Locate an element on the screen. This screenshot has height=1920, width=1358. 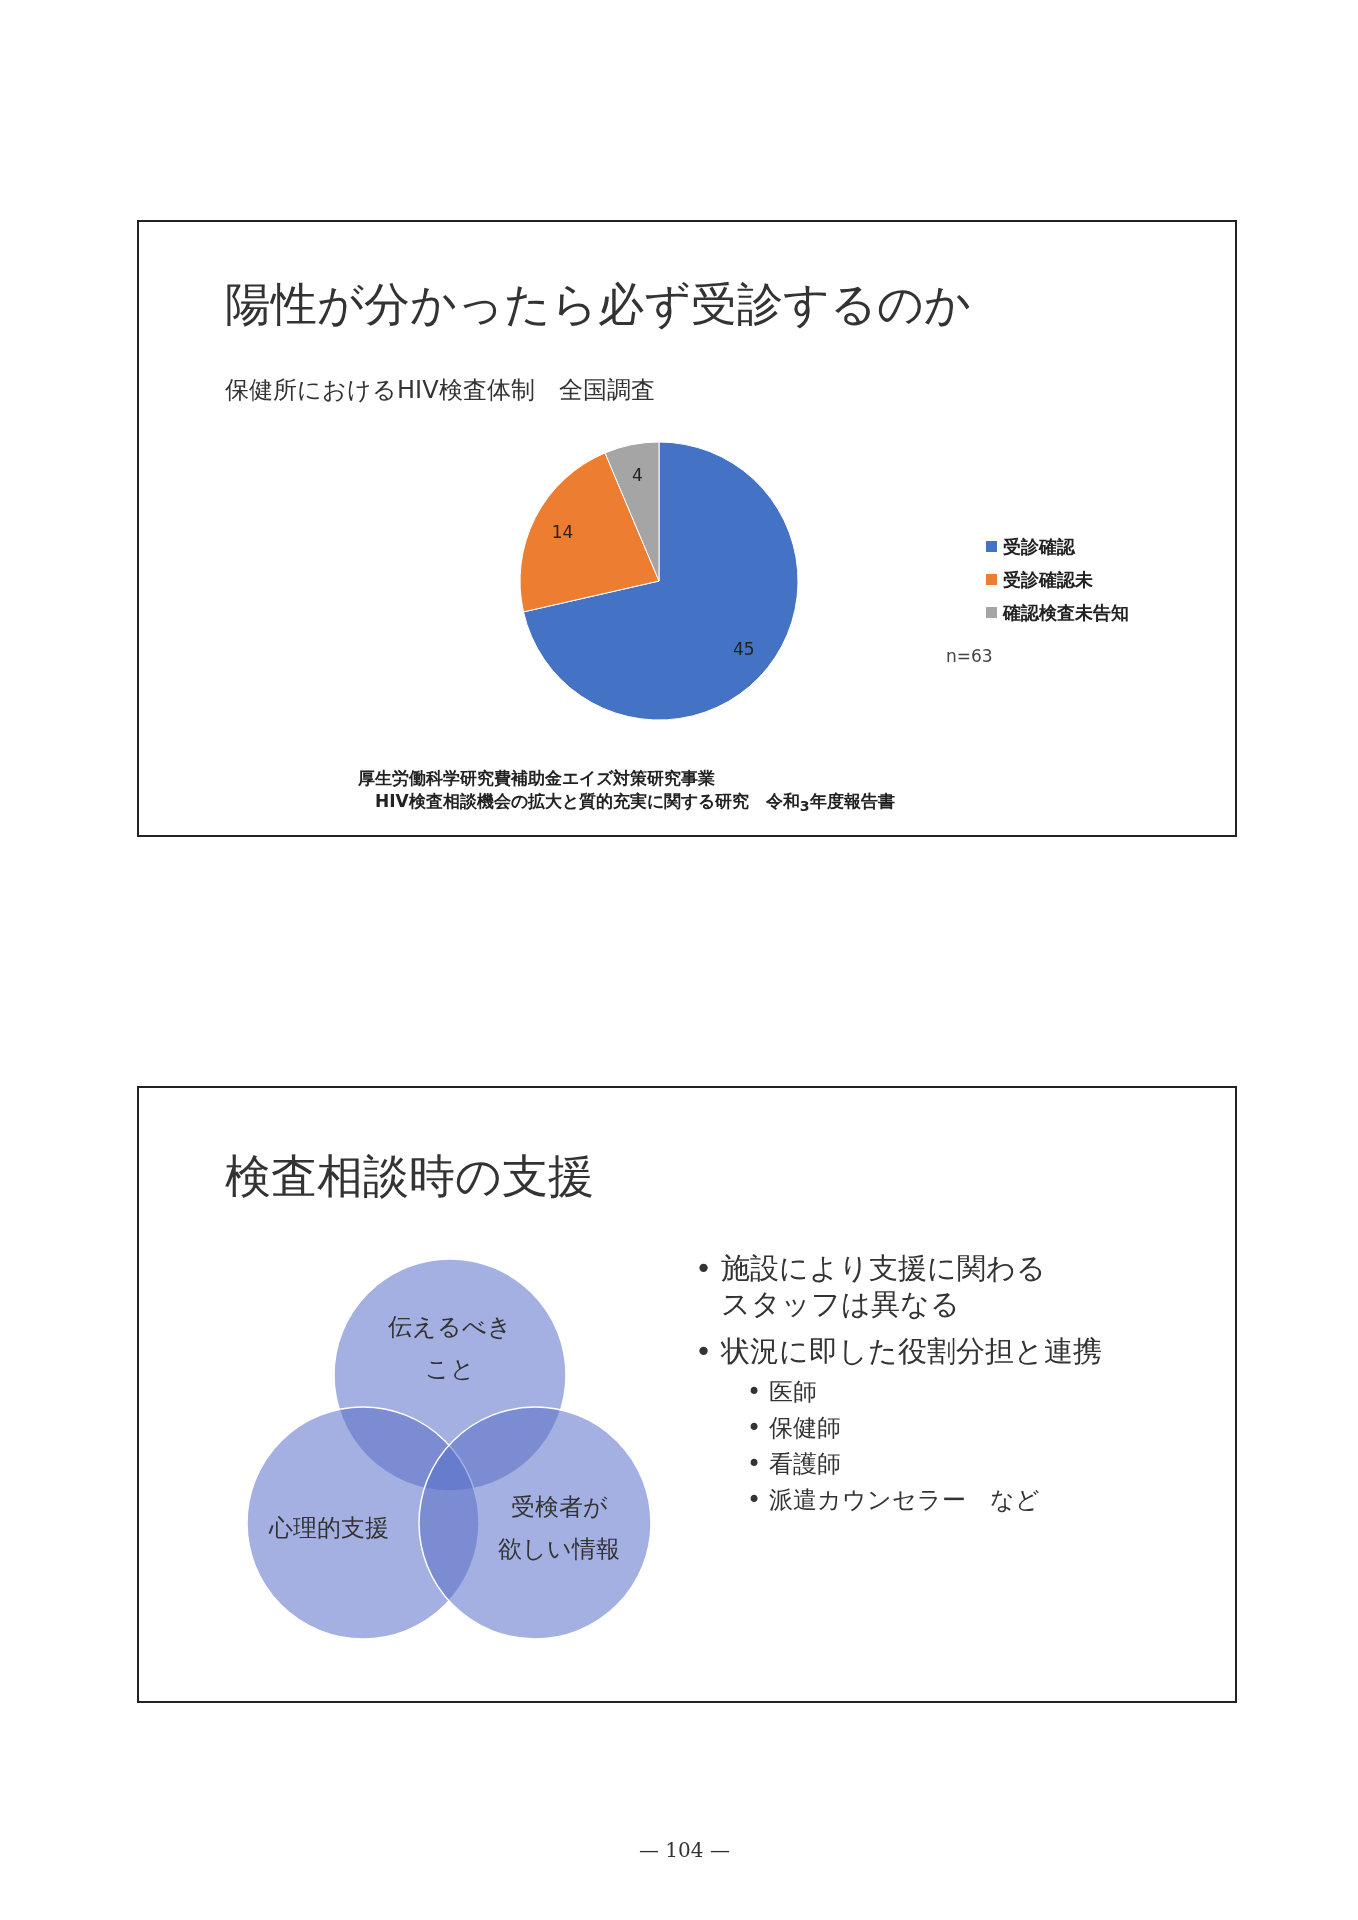
pie-slice is located at coordinates (660, 581).